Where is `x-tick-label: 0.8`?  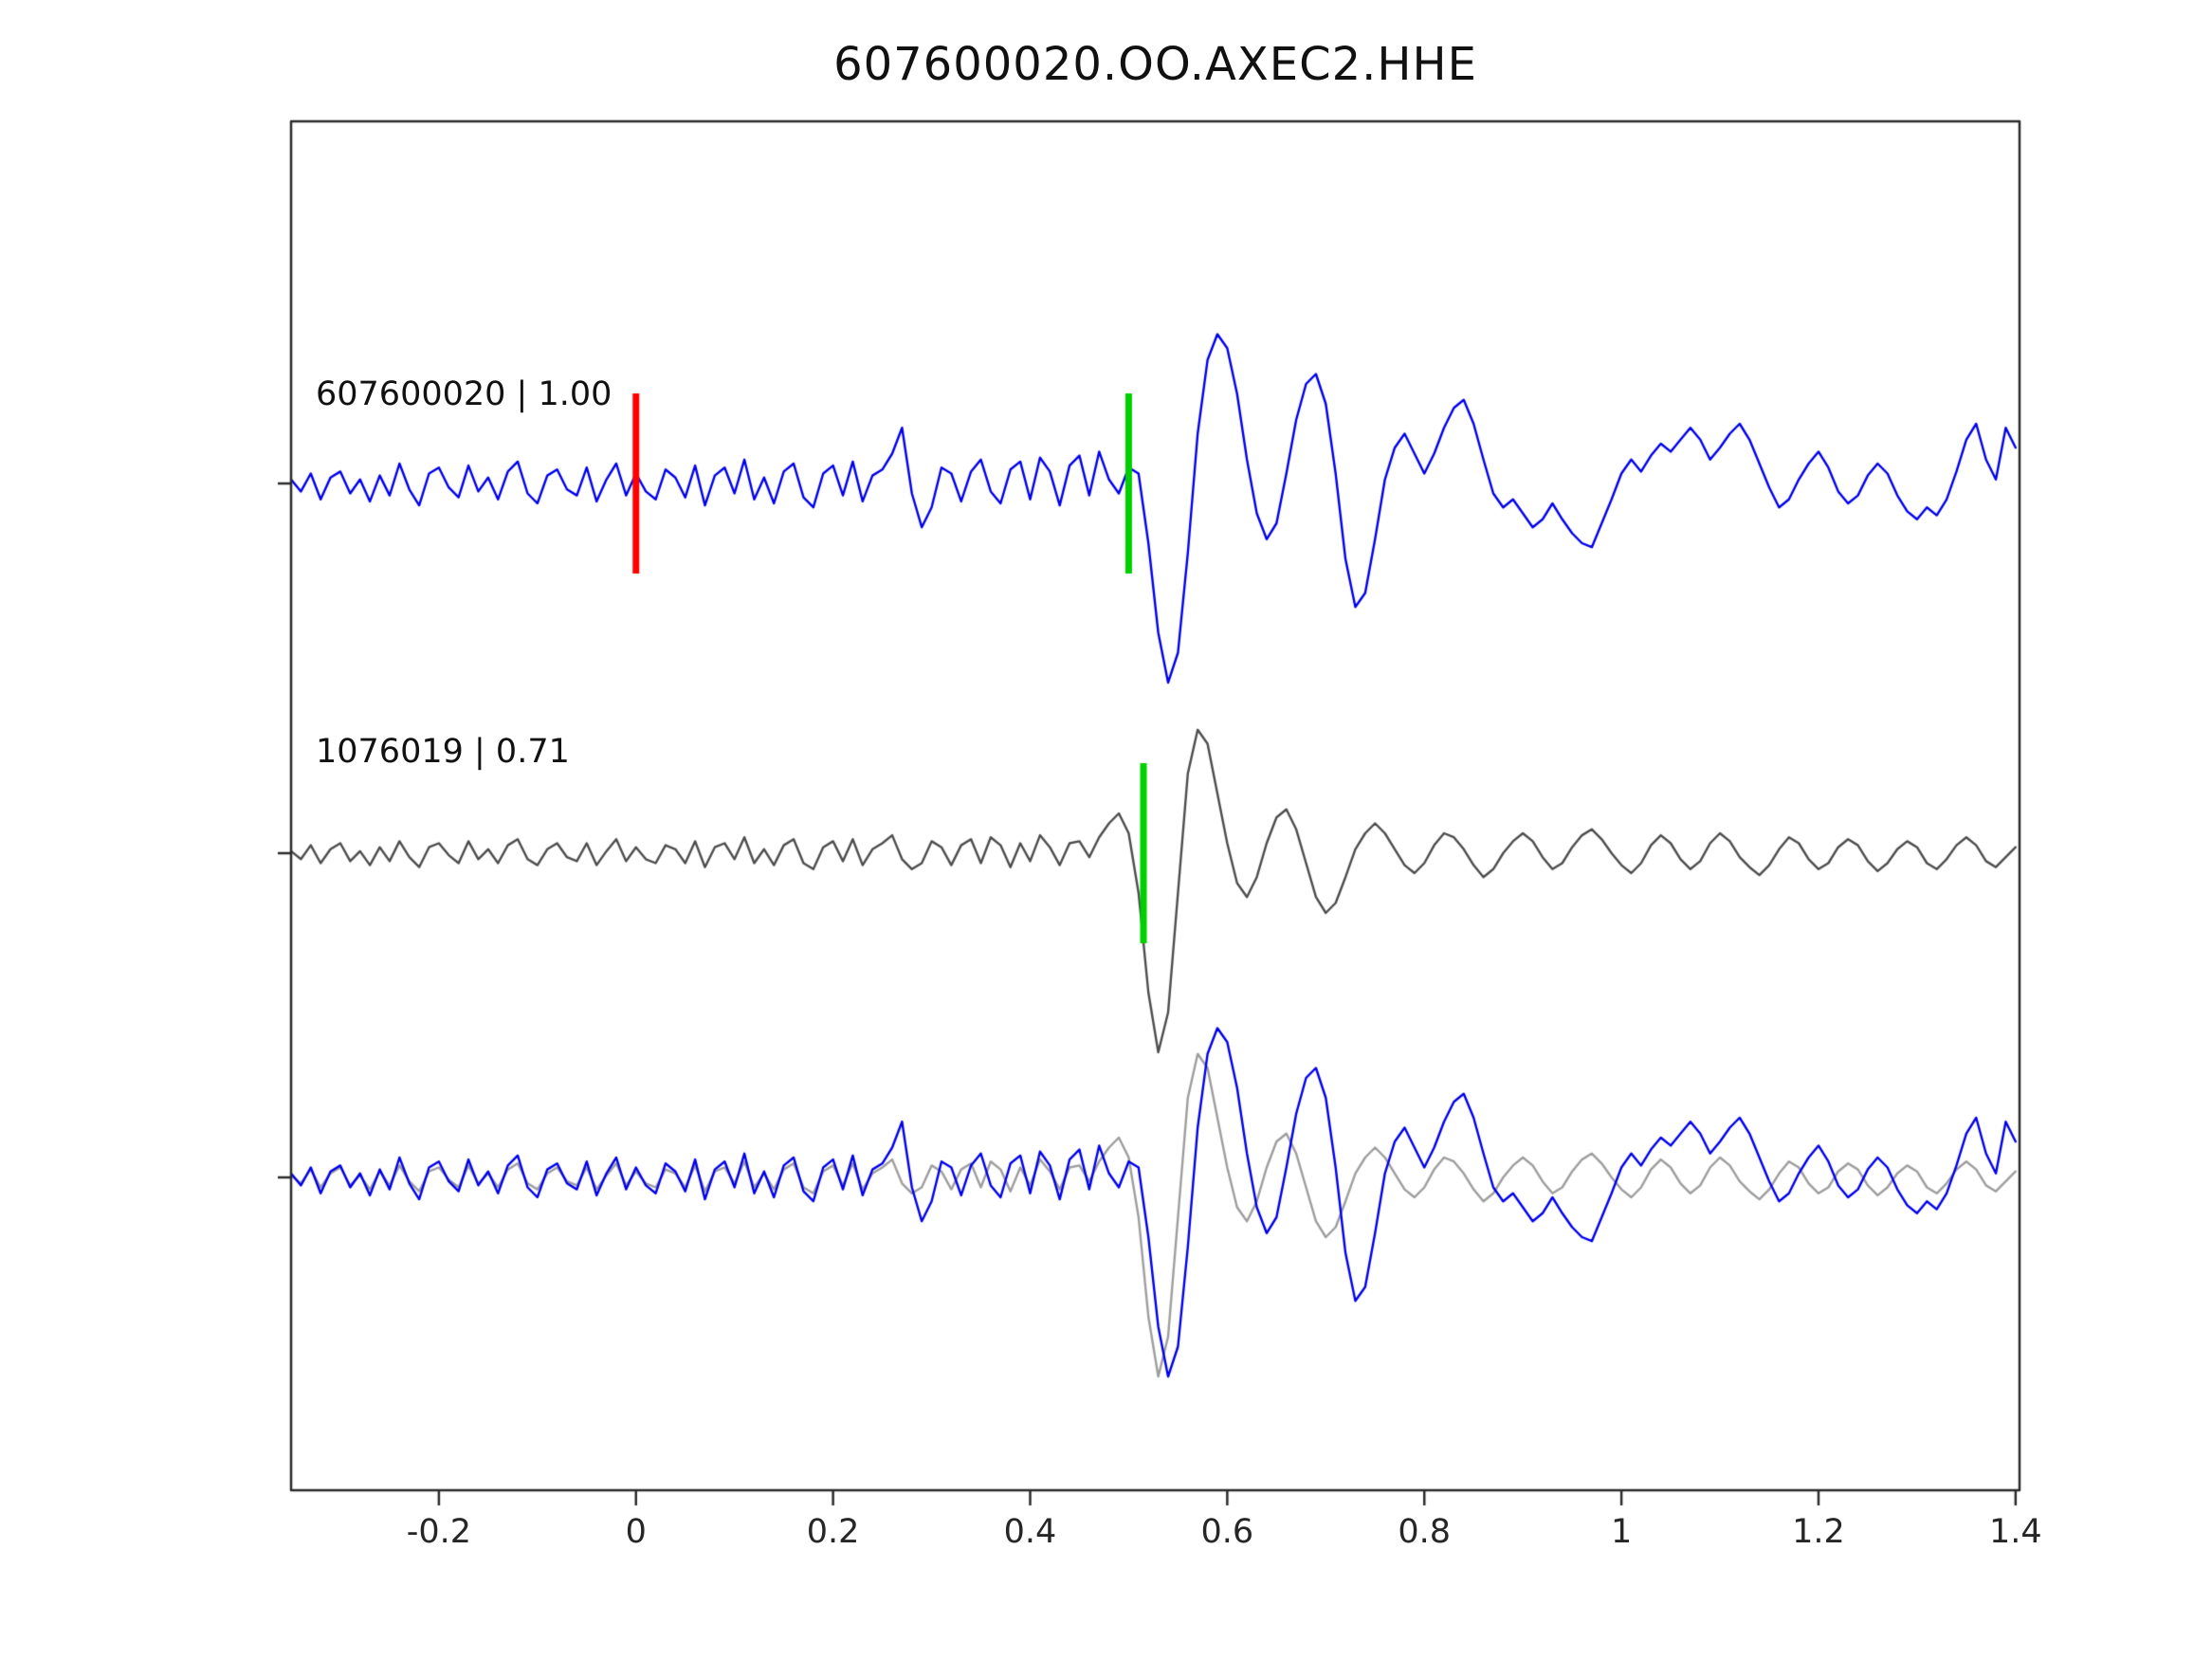
x-tick-label: 0.8 is located at coordinates (1425, 1532).